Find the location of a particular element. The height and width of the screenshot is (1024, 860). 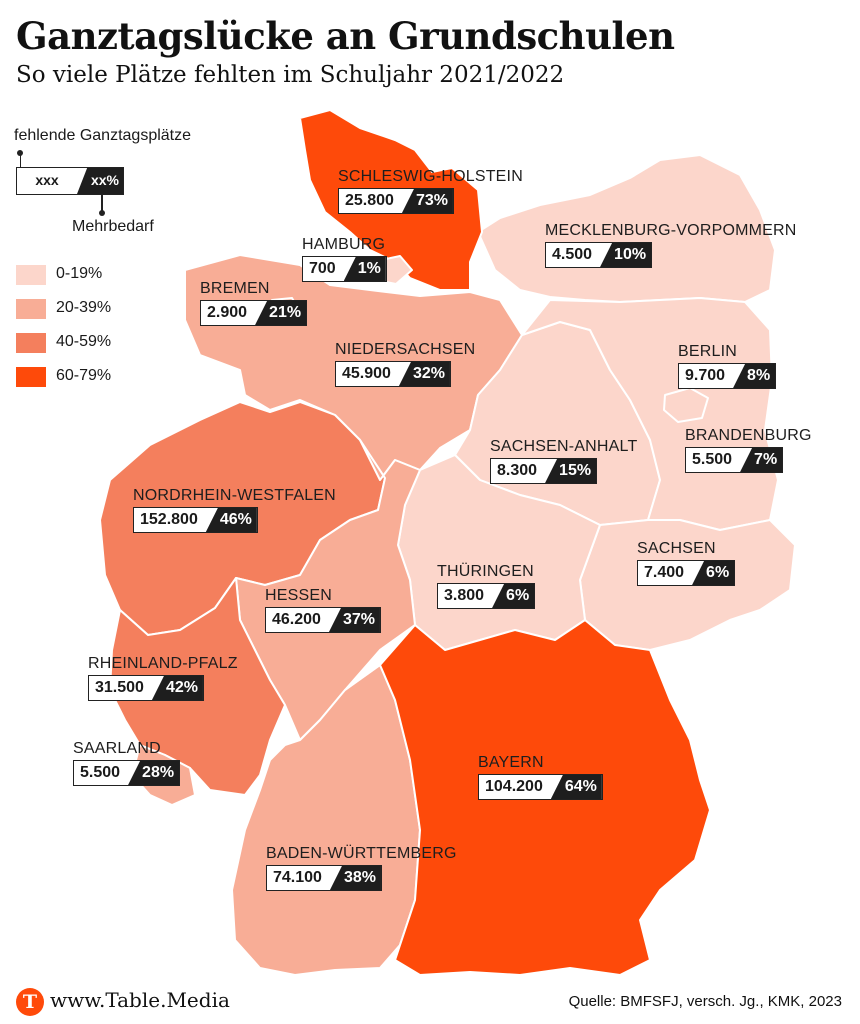

state-missing: 31.500 is located at coordinates (126, 688).